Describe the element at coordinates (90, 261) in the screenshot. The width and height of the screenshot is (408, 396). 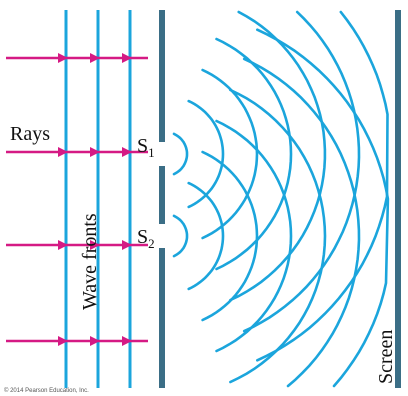
I see `wave-fronts-label: Wave fronts` at that location.